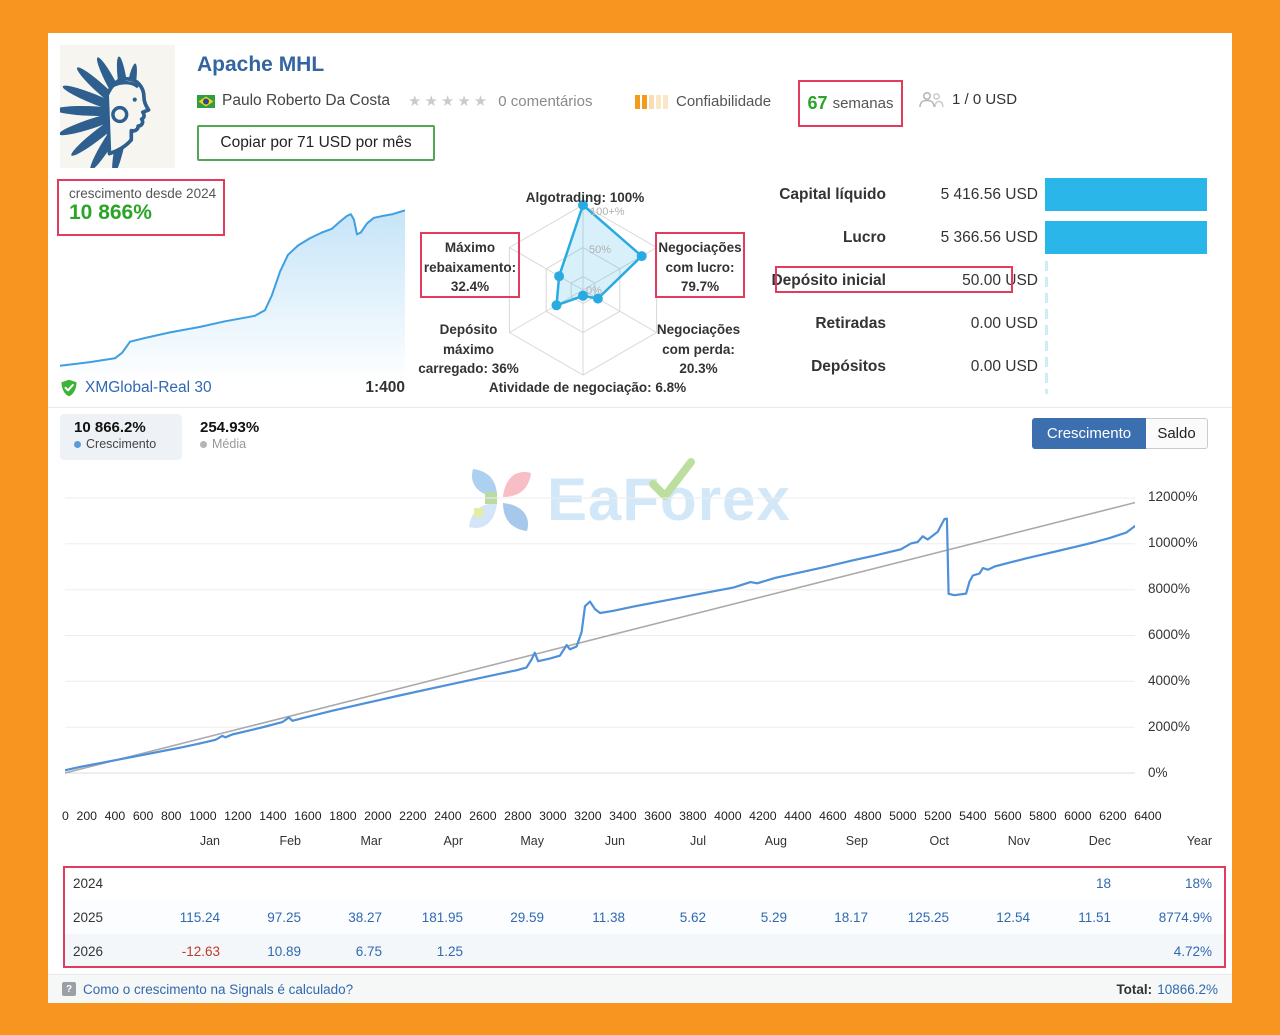 This screenshot has width=1280, height=1035. Describe the element at coordinates (863, 103) in the screenshot. I see `weeks-label: semanas` at that location.